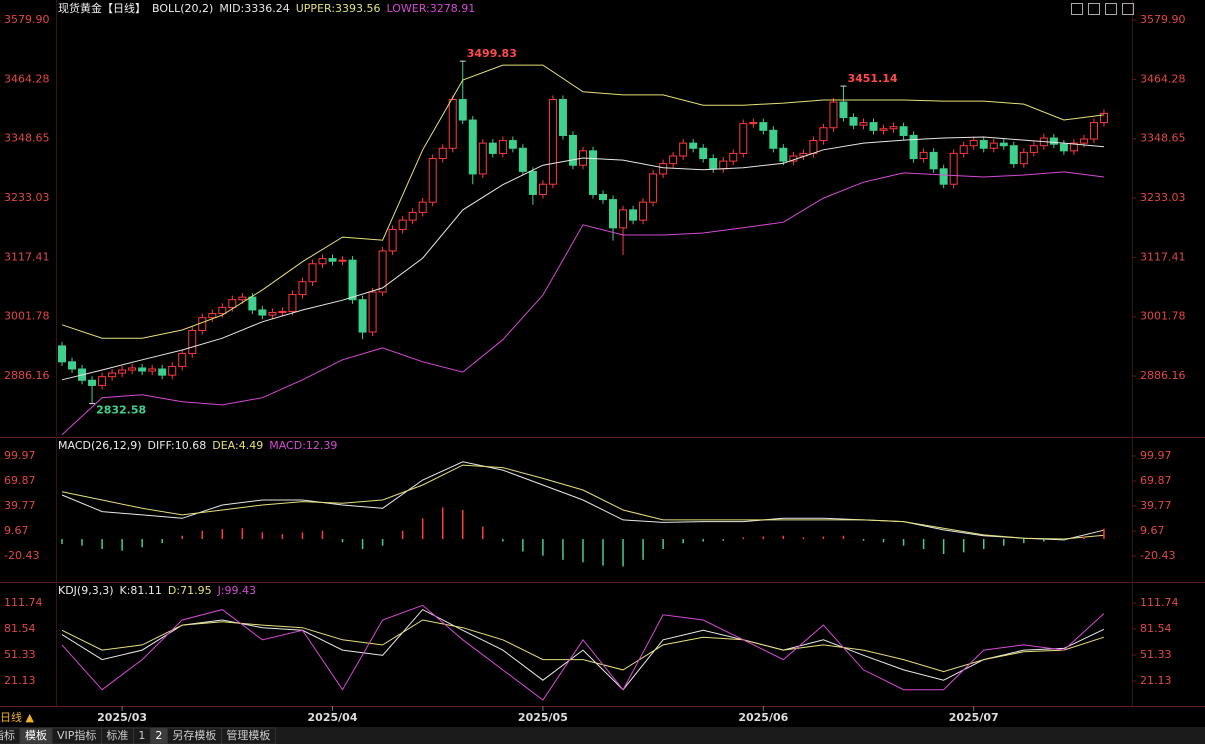 This screenshot has height=744, width=1205. I want to click on legend-entry: J:99.43, so click(236, 590).